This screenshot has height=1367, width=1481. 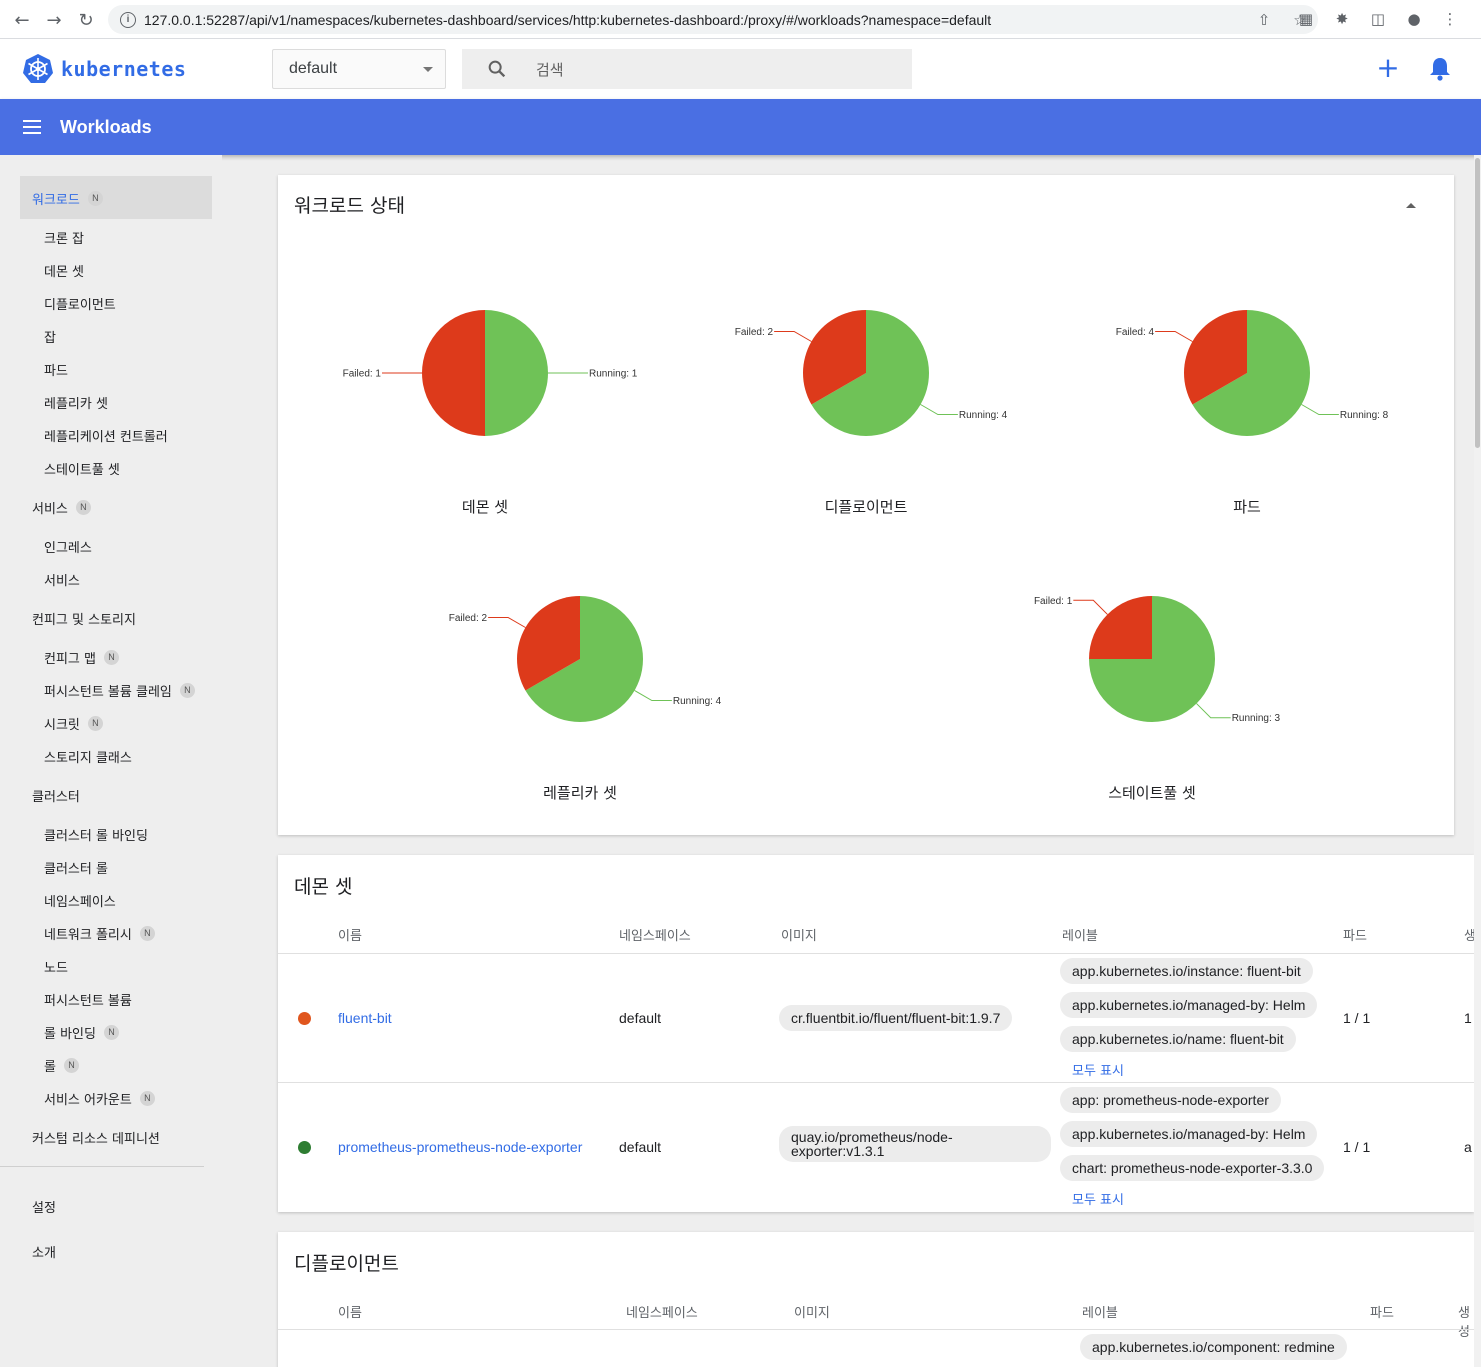 I want to click on create-plus-icon: +, so click(x=1388, y=67).